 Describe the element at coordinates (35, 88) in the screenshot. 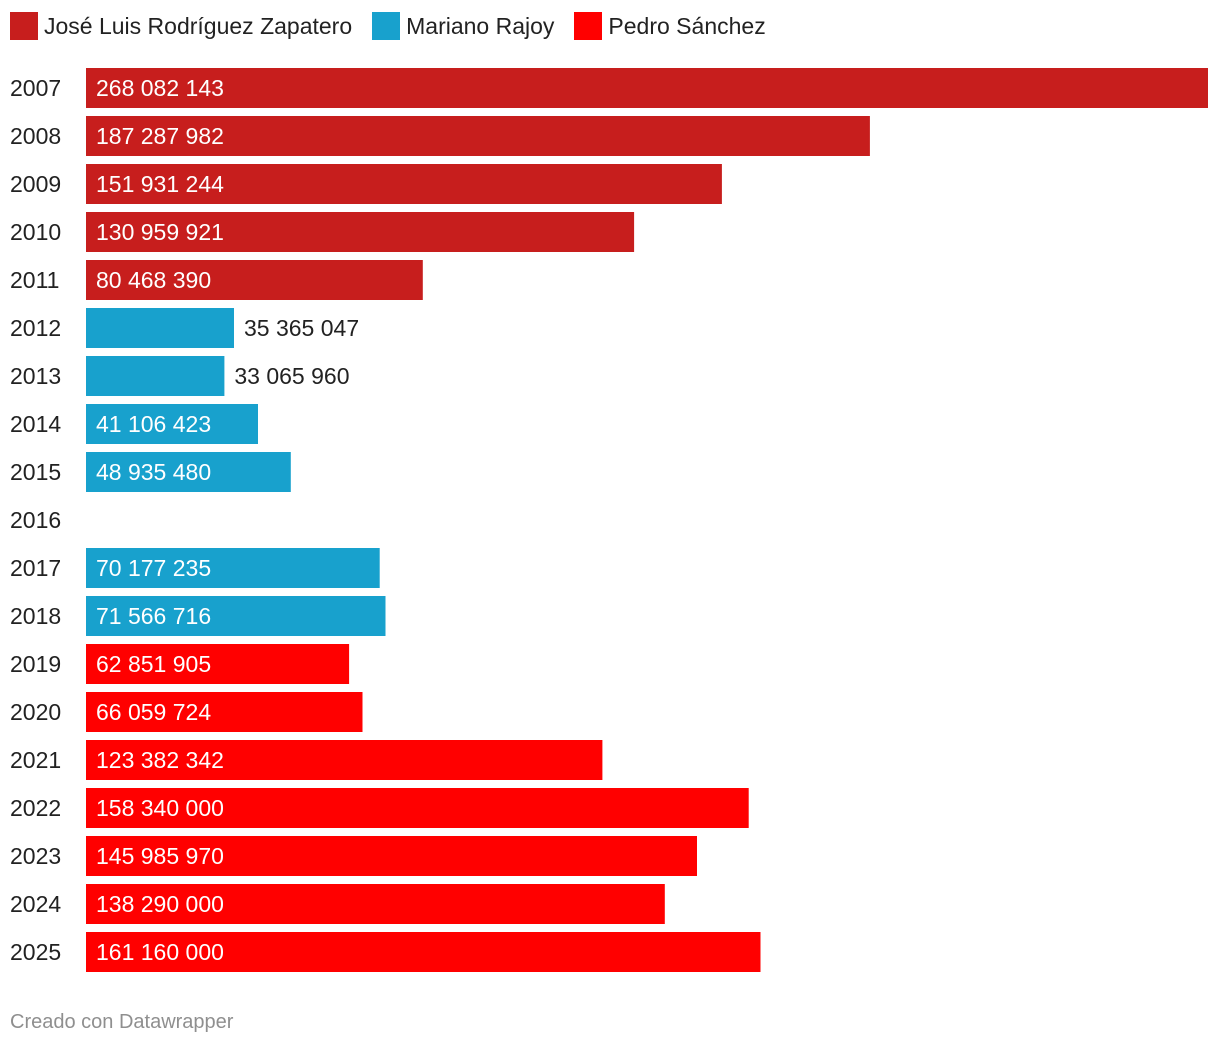

I see `y-tick-label: 2007` at that location.